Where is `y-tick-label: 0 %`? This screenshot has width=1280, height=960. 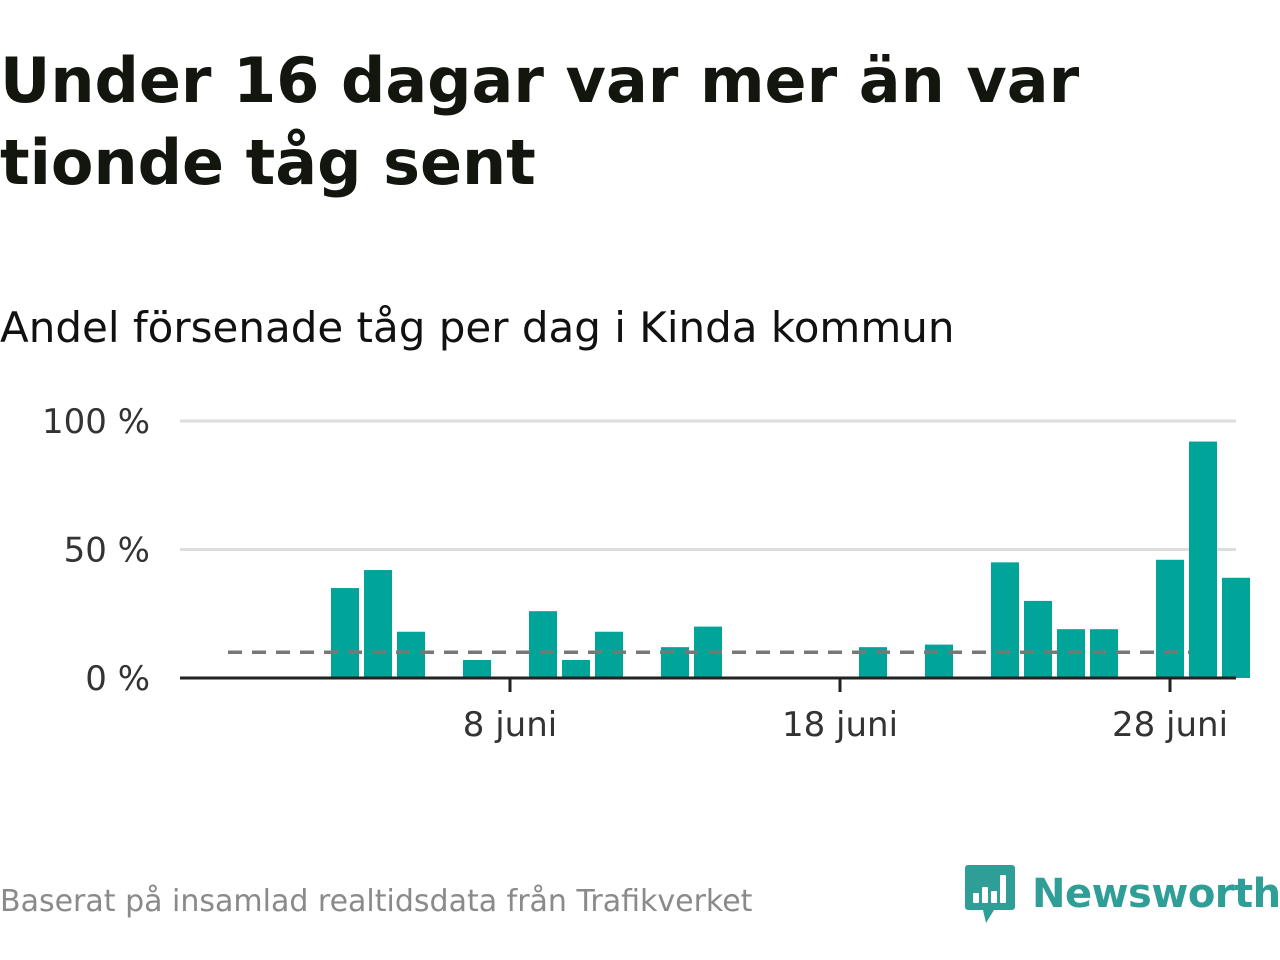 y-tick-label: 0 % is located at coordinates (117, 679).